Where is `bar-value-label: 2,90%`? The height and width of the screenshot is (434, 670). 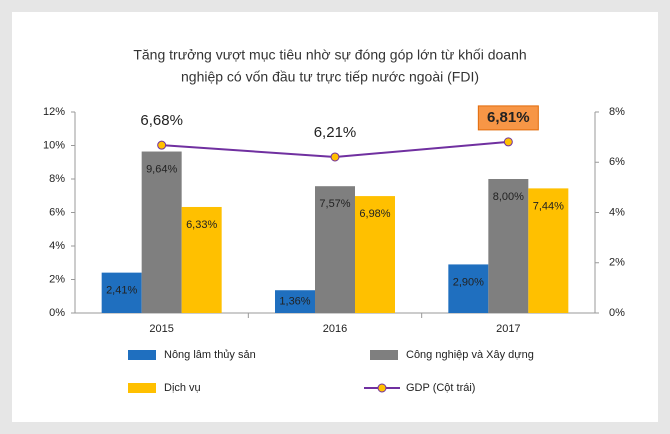 bar-value-label: 2,90% is located at coordinates (468, 282).